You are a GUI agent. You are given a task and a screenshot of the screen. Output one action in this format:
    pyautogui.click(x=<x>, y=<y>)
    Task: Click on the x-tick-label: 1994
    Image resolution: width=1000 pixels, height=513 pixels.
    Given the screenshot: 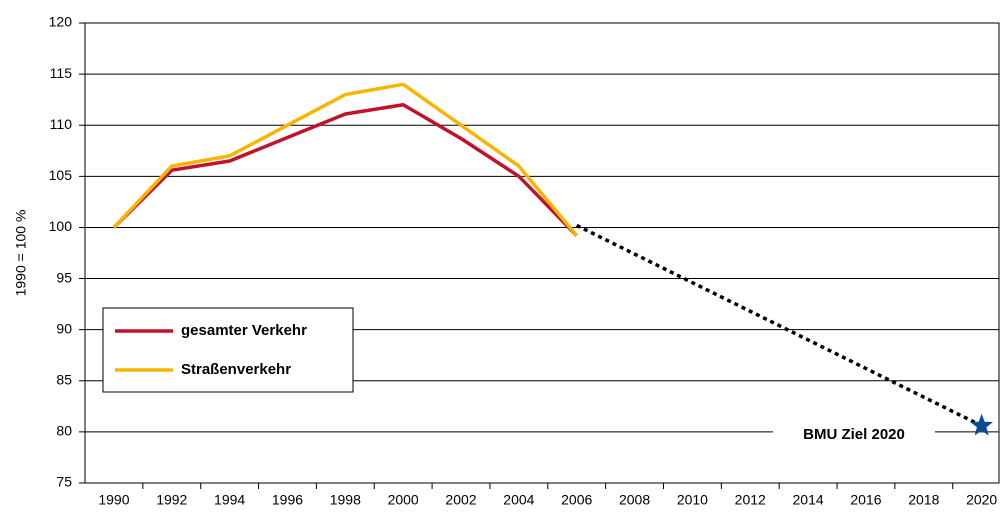 What is the action you would take?
    pyautogui.click(x=229, y=500)
    